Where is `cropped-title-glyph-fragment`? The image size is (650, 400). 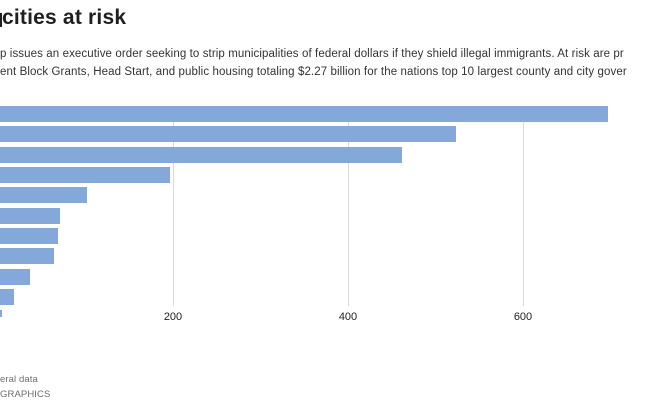
cropped-title-glyph-fragment is located at coordinates (1, 20).